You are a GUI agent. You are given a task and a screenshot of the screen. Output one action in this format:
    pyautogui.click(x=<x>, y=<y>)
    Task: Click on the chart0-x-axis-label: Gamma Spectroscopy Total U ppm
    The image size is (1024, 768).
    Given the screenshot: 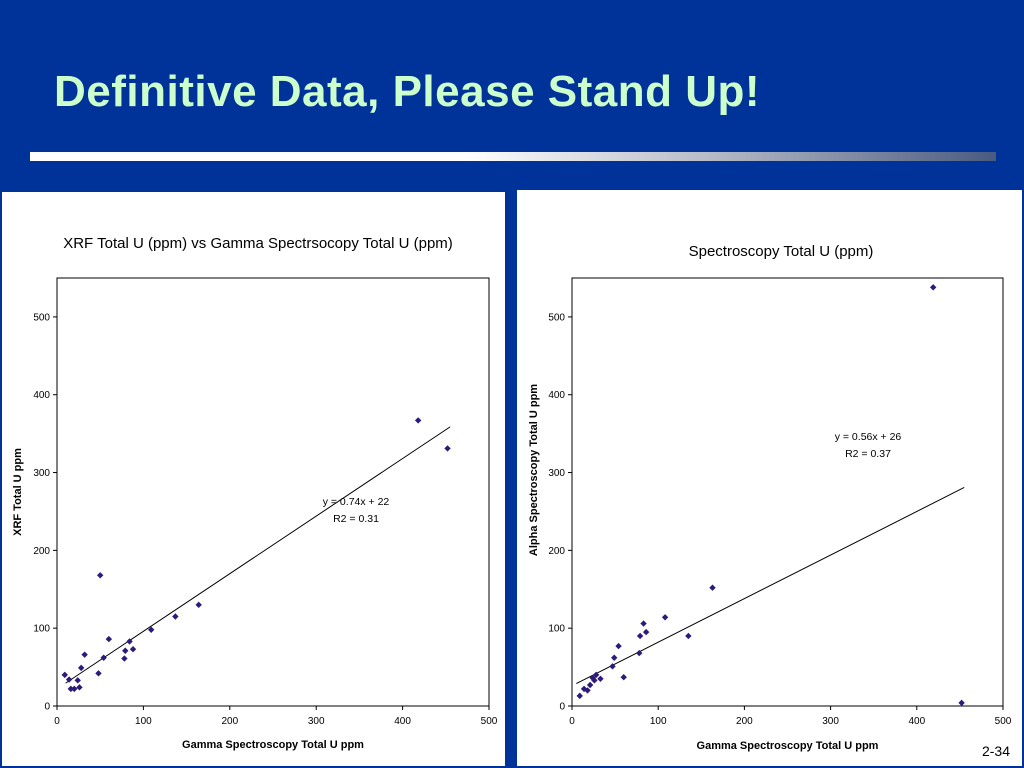 What is the action you would take?
    pyautogui.click(x=273, y=745)
    